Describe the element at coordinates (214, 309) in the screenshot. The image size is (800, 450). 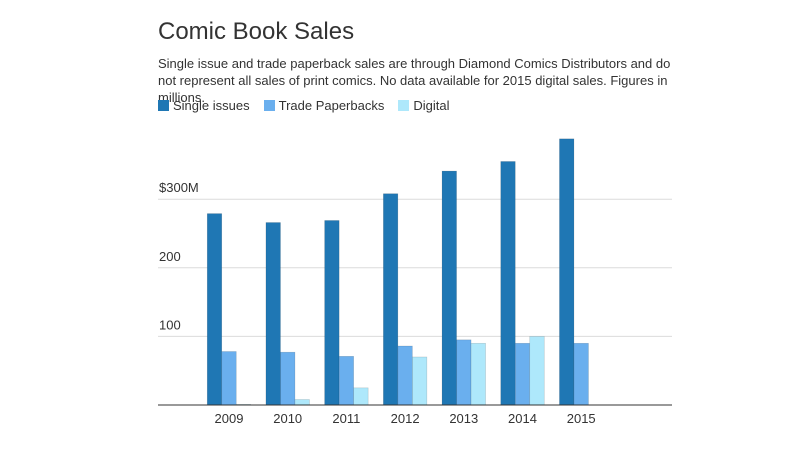
I see `bar-single-issues-2009` at that location.